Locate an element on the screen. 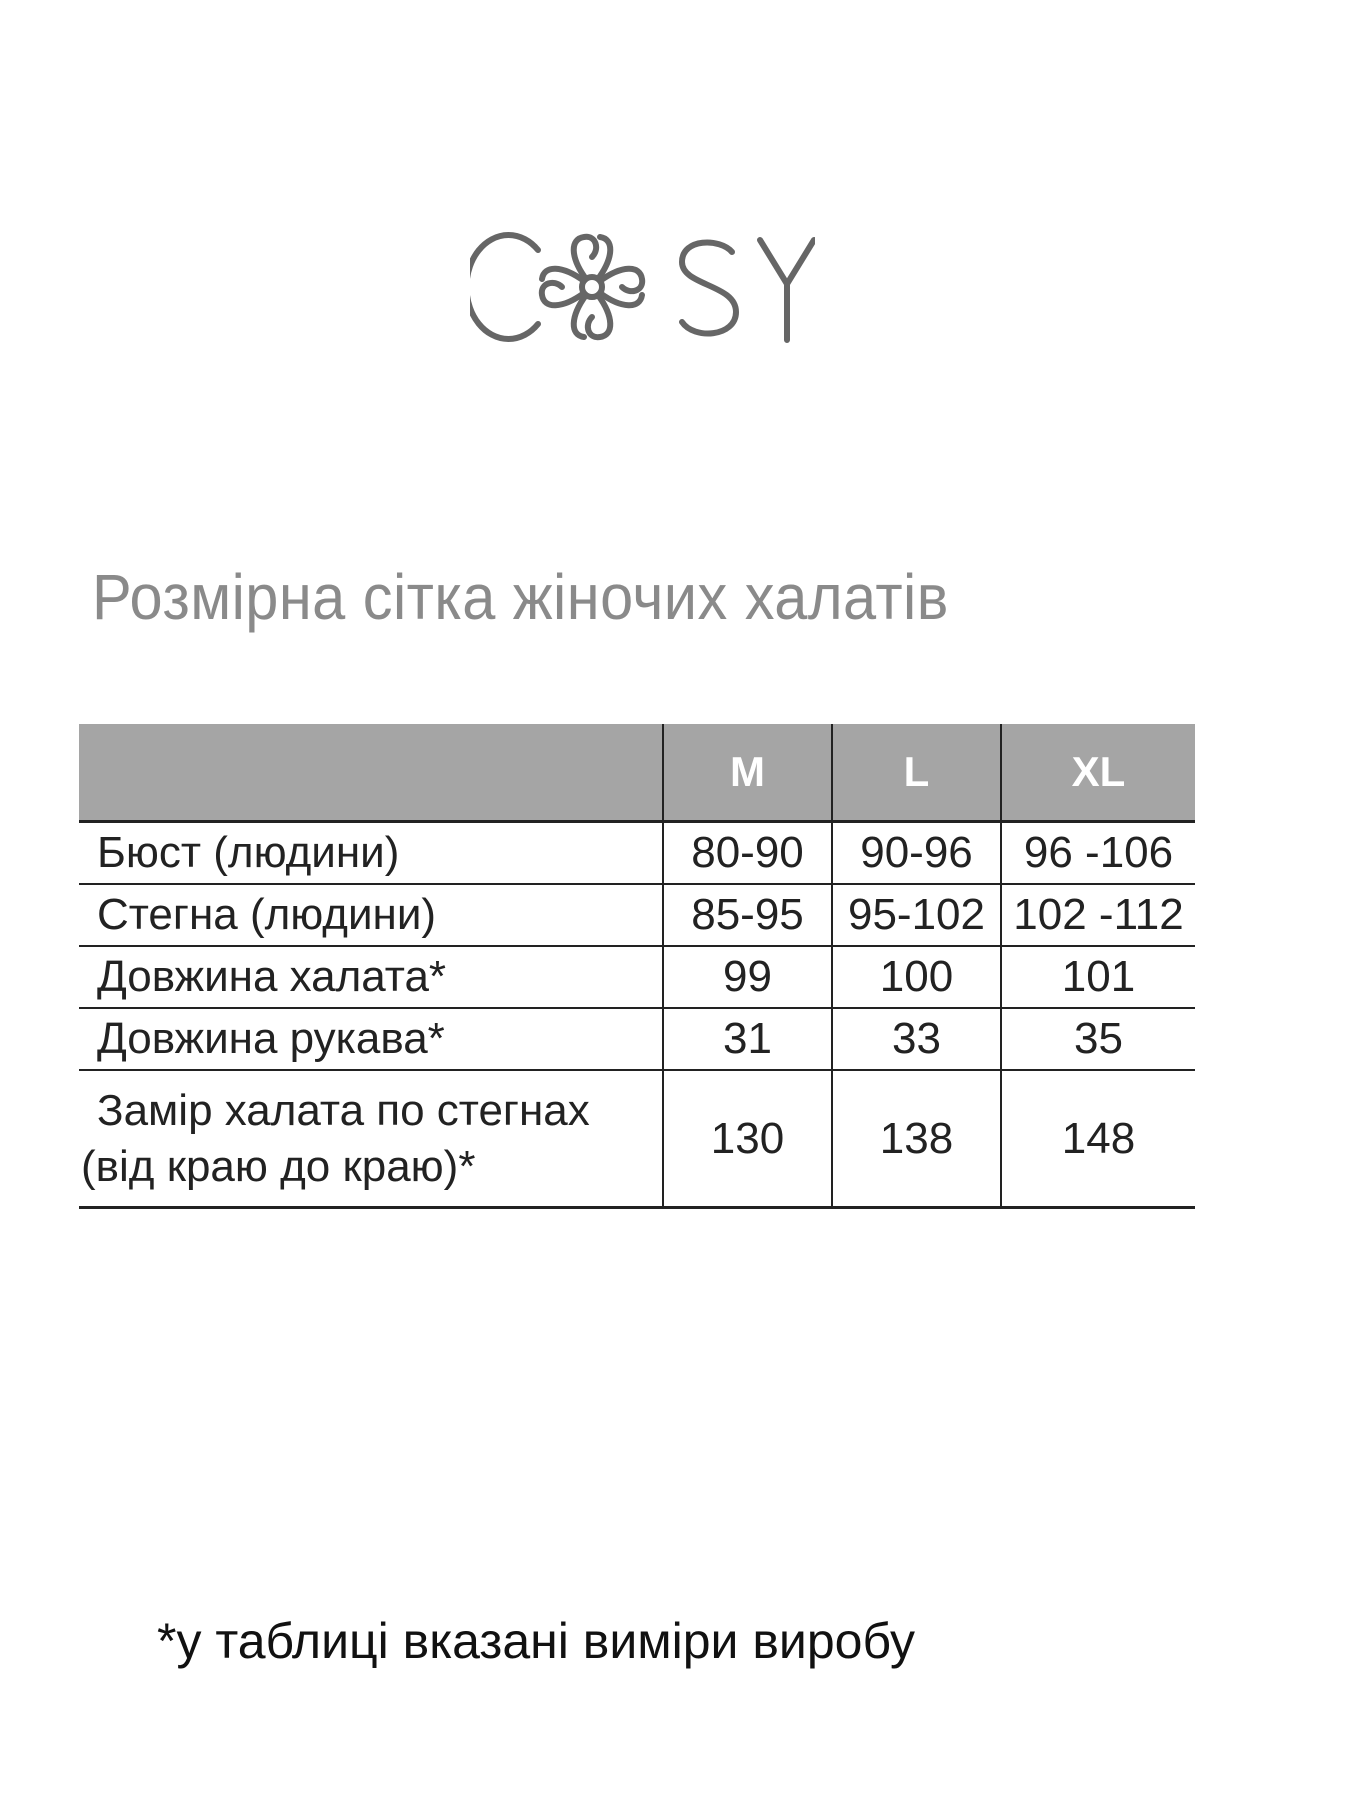 The width and height of the screenshot is (1350, 1800). page-title: Розмірна сітка жіночих халатів is located at coordinates (520, 597).